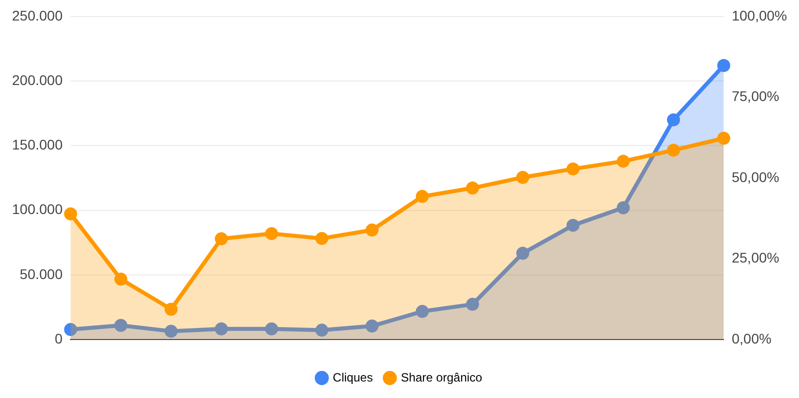  Describe the element at coordinates (352, 377) in the screenshot. I see `legend-label: Cliques` at that location.